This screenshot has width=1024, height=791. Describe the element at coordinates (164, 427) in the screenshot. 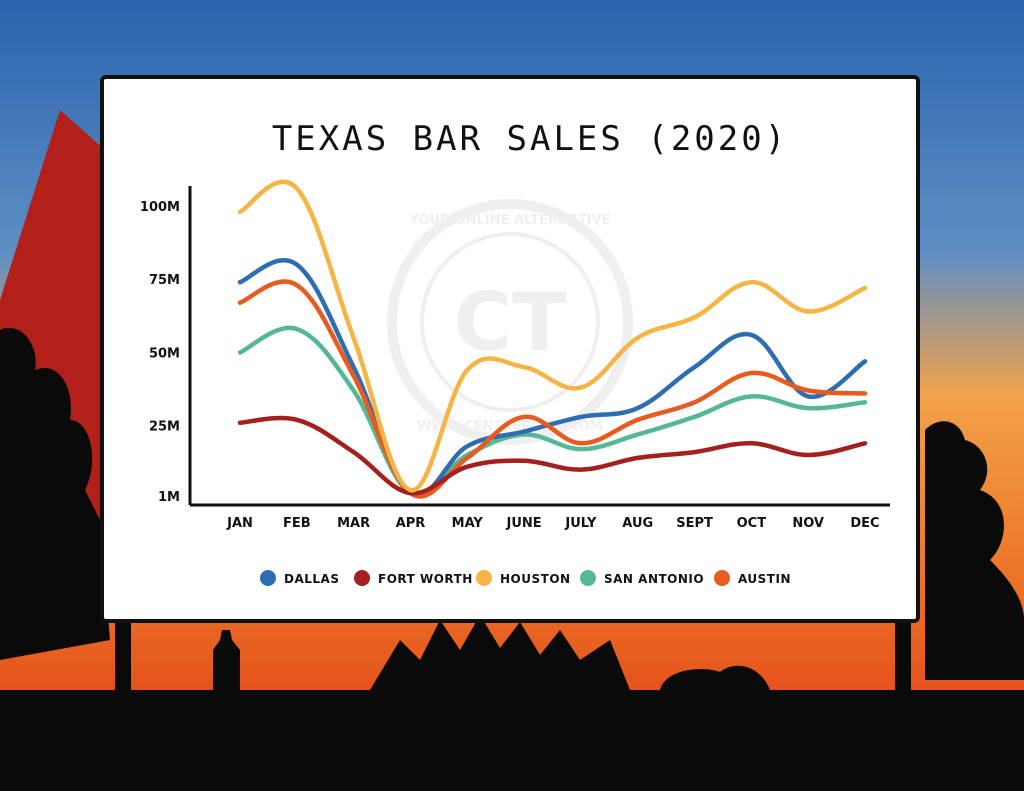

I see `y-tick-label: 25M` at that location.